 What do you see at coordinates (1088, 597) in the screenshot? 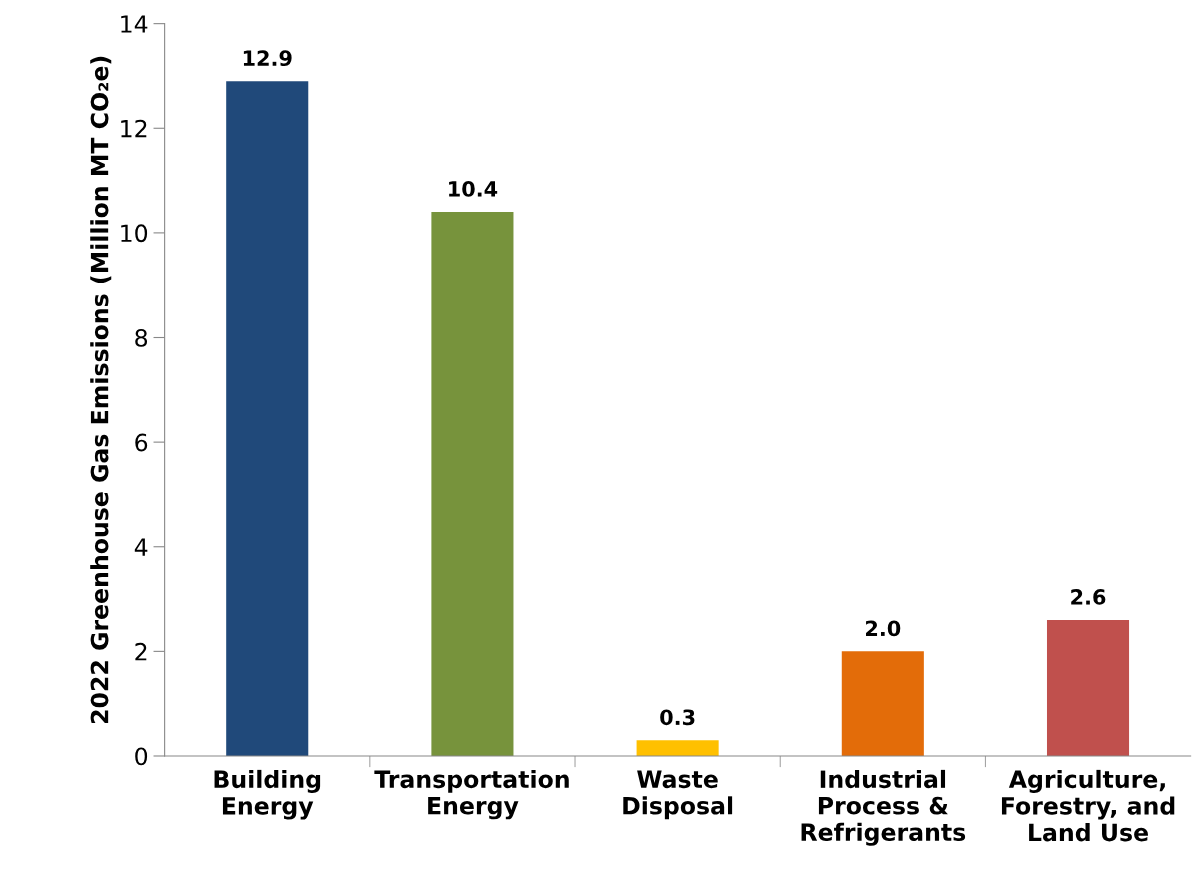
I see `data-label: 2.6` at bounding box center [1088, 597].